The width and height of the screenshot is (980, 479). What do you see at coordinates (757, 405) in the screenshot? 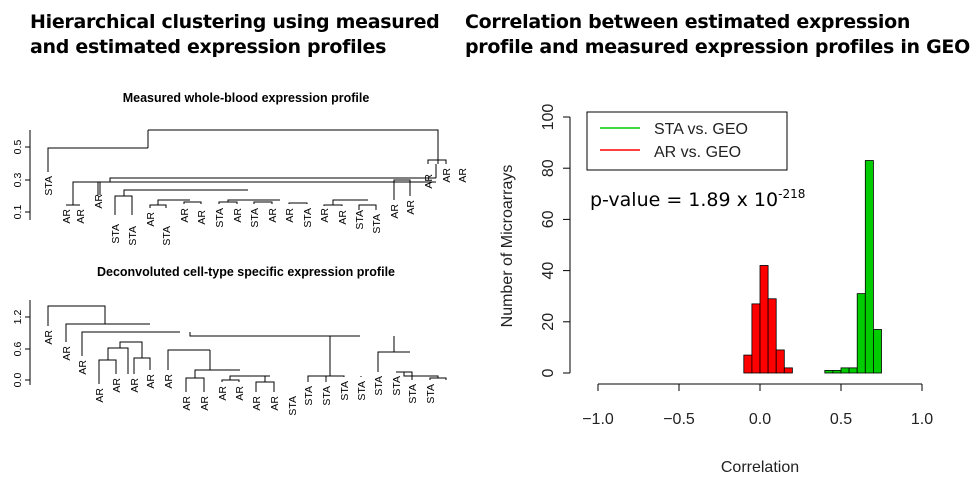
I see `histogram-x-axis: −1.0 −0.5 0.0 0.5 1.0` at bounding box center [757, 405].